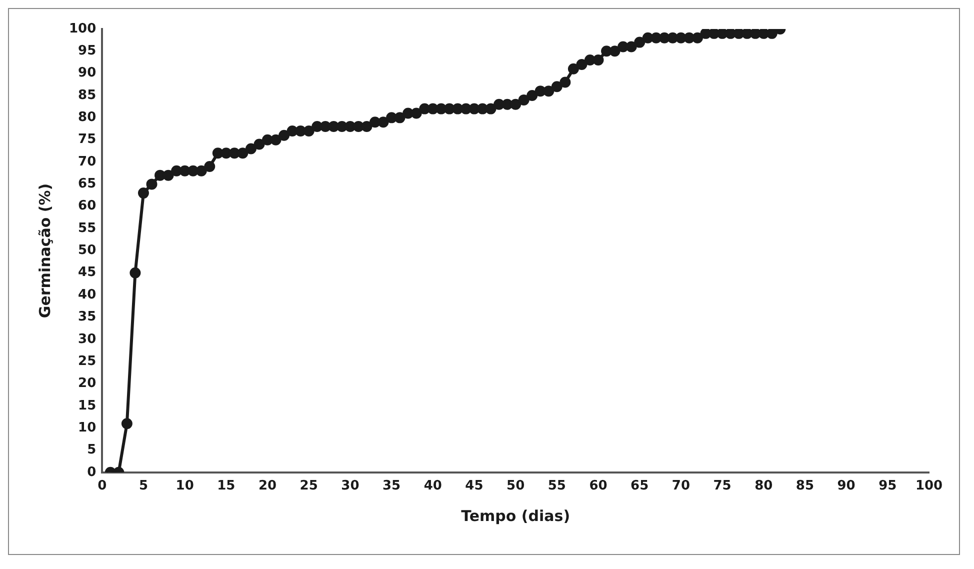 Image resolution: width=974 pixels, height=569 pixels. I want to click on x-tick-label: 0, so click(102, 486).